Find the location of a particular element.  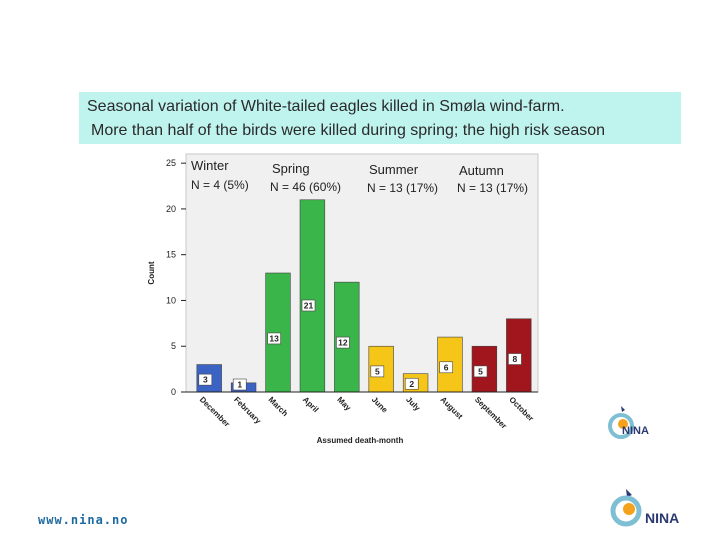

x-tick-label: May is located at coordinates (344, 404).